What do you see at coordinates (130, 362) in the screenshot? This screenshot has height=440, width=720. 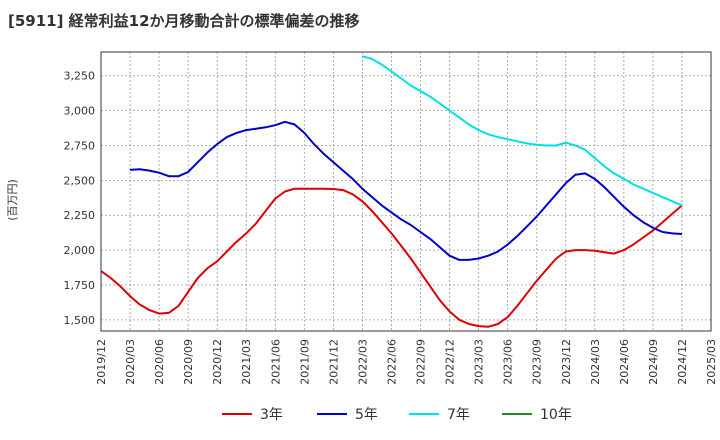 I see `x-tick-label: 2020/03` at bounding box center [130, 362].